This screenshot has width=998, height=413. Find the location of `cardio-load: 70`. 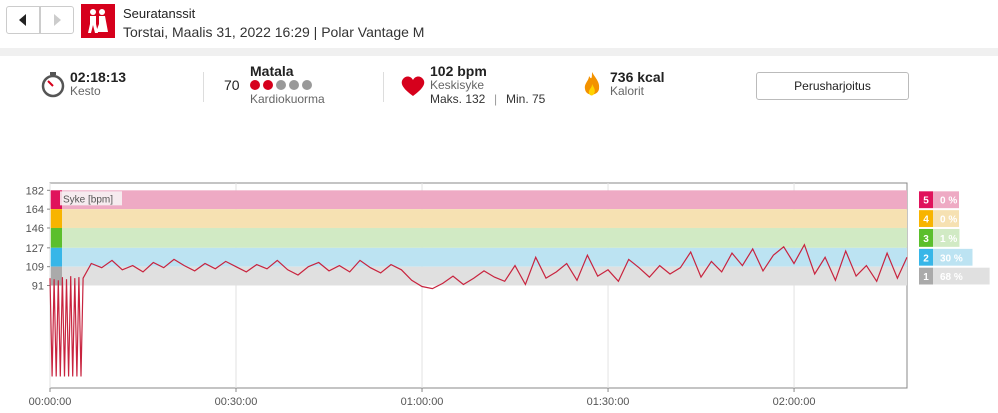

cardio-load: 70 is located at coordinates (232, 85).